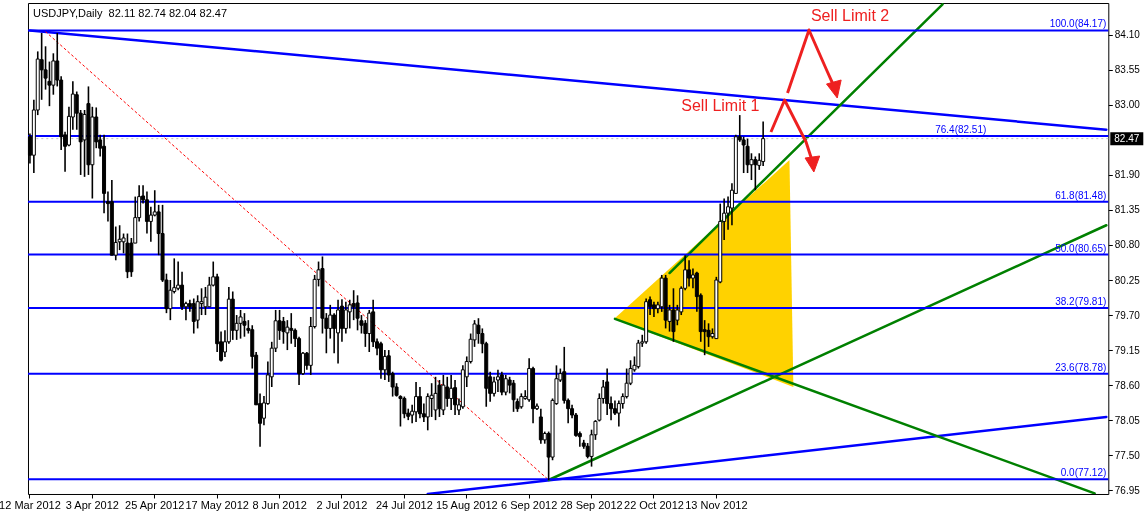  What do you see at coordinates (716, 505) in the screenshot?
I see `x-tick-label: 13 Nov 2012` at bounding box center [716, 505].